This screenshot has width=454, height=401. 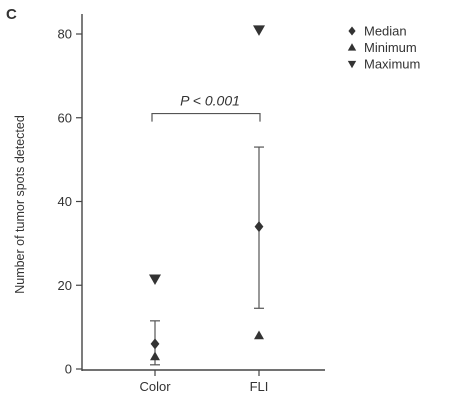 What do you see at coordinates (155, 279) in the screenshot?
I see `point-maximum-color` at bounding box center [155, 279].